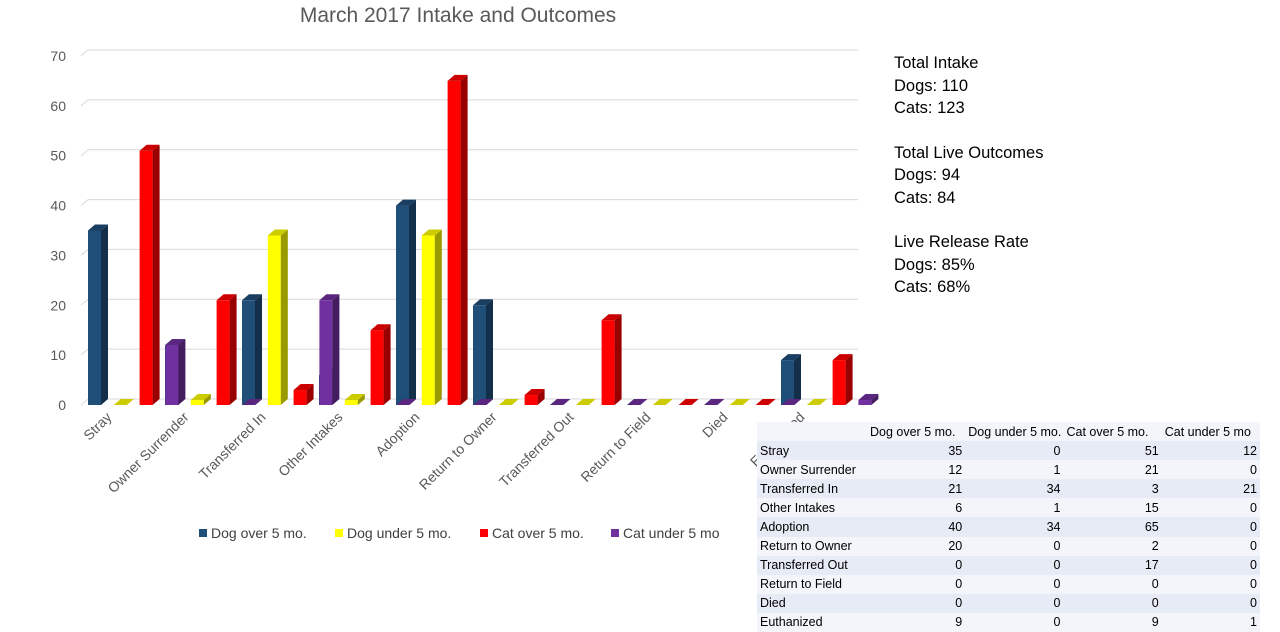 The width and height of the screenshot is (1280, 632). Describe the element at coordinates (812, 565) in the screenshot. I see `table-row-label: Transferred Out` at that location.